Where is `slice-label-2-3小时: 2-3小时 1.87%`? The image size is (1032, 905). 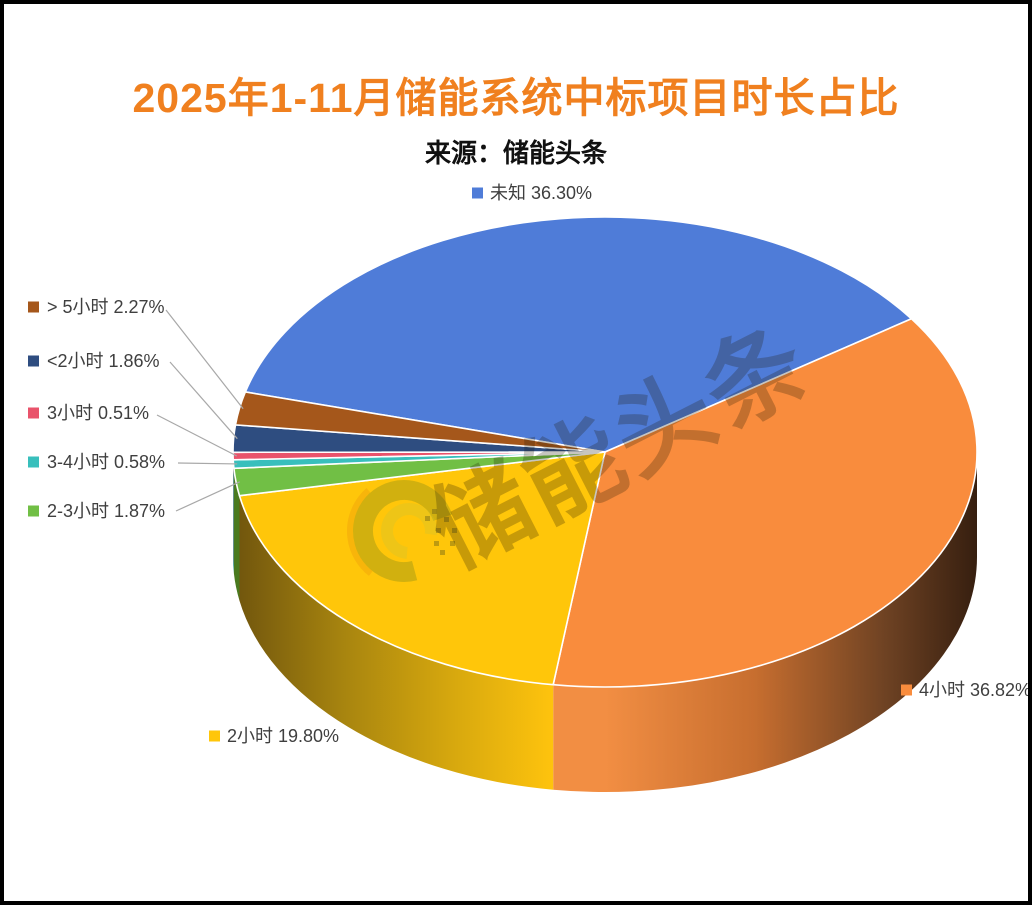
slice-label-2-3小时: 2-3小时 1.87% is located at coordinates (134, 501).